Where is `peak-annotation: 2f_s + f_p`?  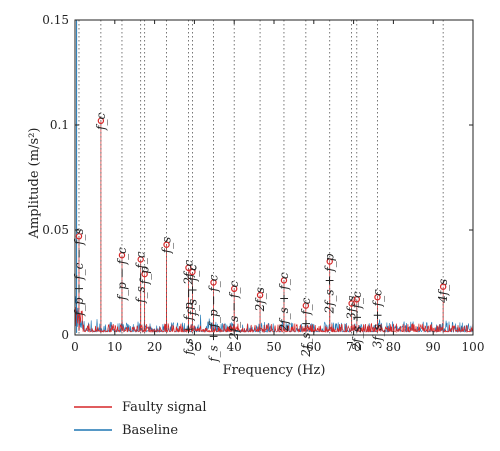 peak-annotation: 2f_s + f_p is located at coordinates (330, 283).